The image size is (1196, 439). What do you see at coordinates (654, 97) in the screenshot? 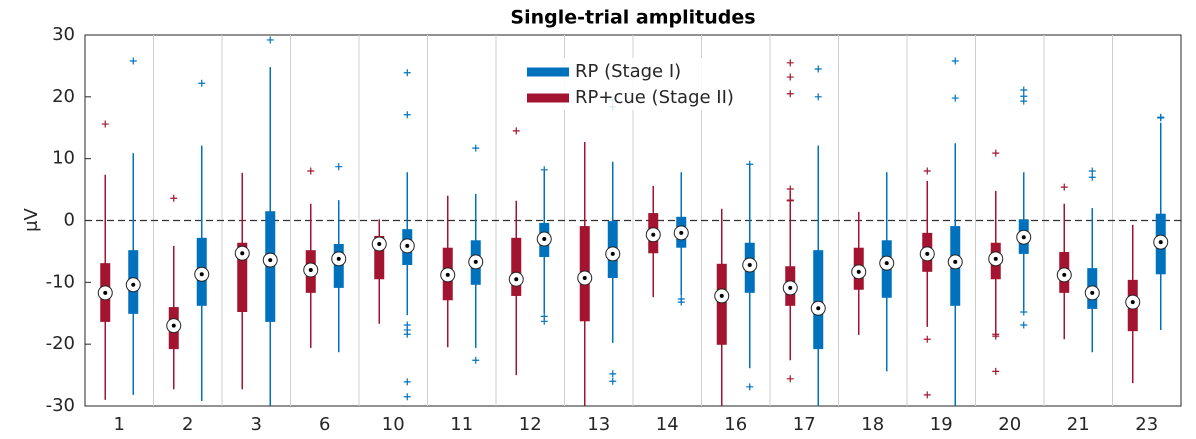
I see `legend-label: RP+cue (Stage II)` at bounding box center [654, 97].